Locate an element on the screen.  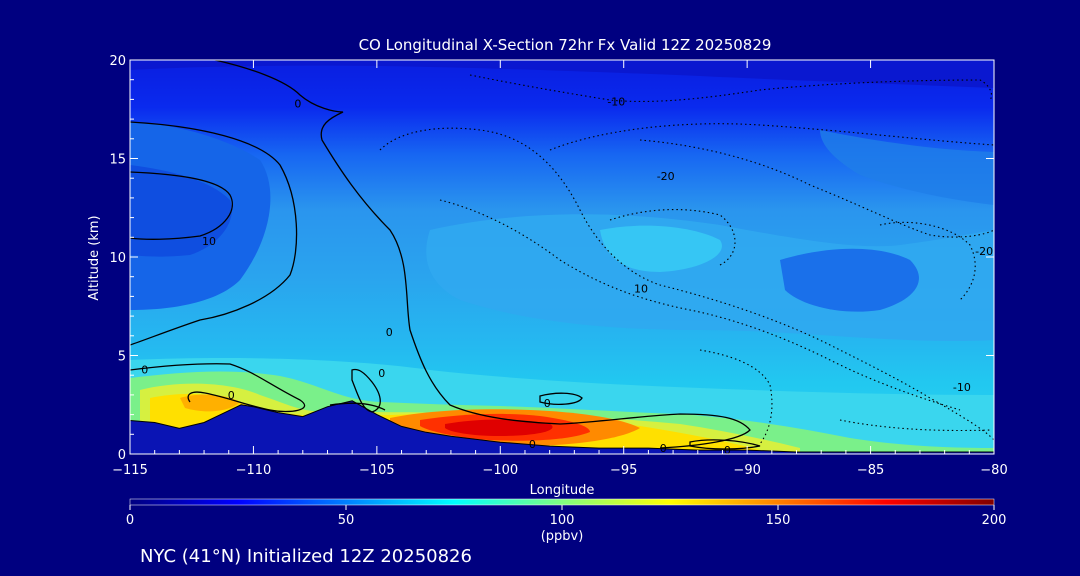
x-tick-label: −85 is located at coordinates (870, 470).